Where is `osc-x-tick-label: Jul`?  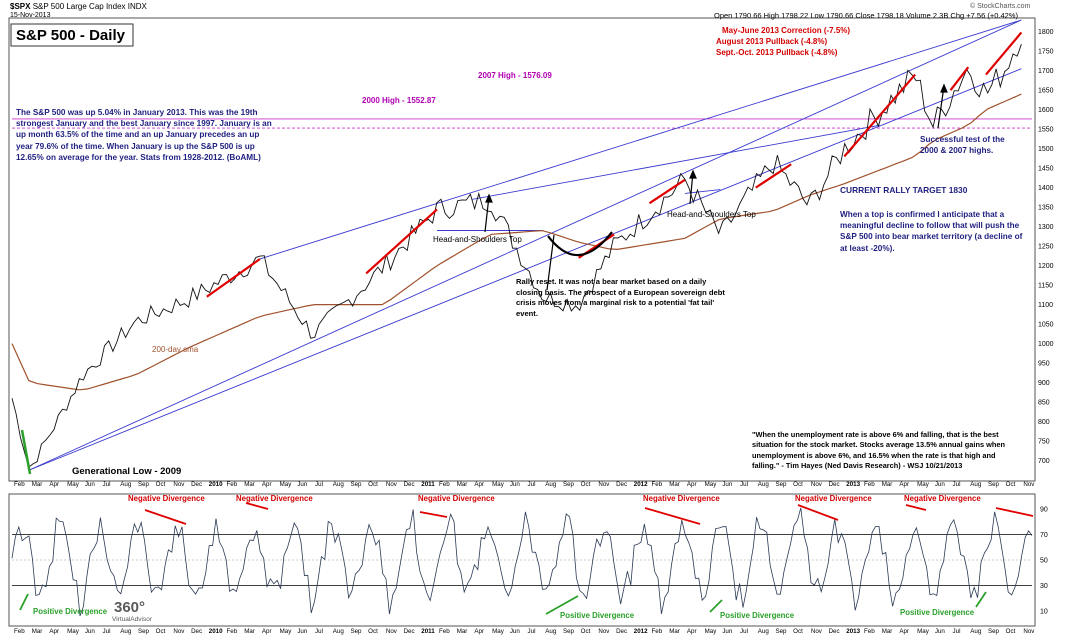
osc-x-tick-label: Jul is located at coordinates (532, 631).